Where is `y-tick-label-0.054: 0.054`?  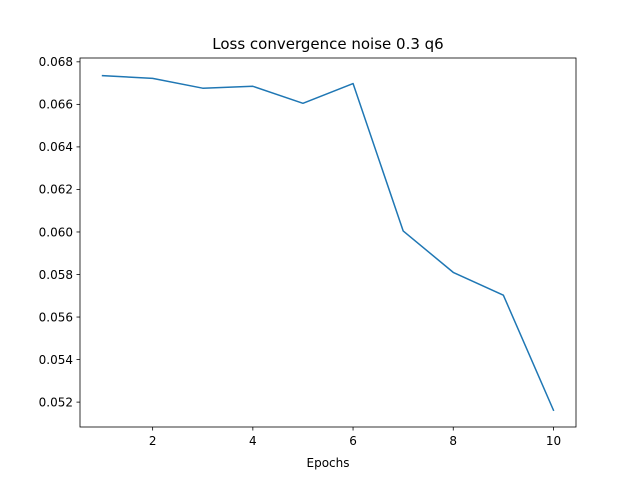 y-tick-label-0.054: 0.054 is located at coordinates (56, 360).